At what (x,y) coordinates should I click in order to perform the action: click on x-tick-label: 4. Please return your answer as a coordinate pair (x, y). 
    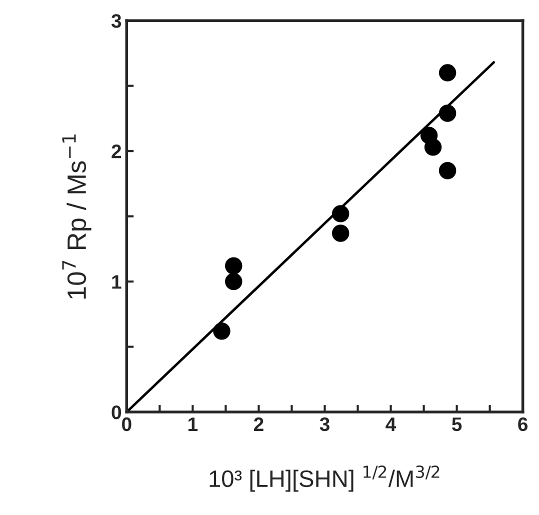
    Looking at the image, I should click on (391, 424).